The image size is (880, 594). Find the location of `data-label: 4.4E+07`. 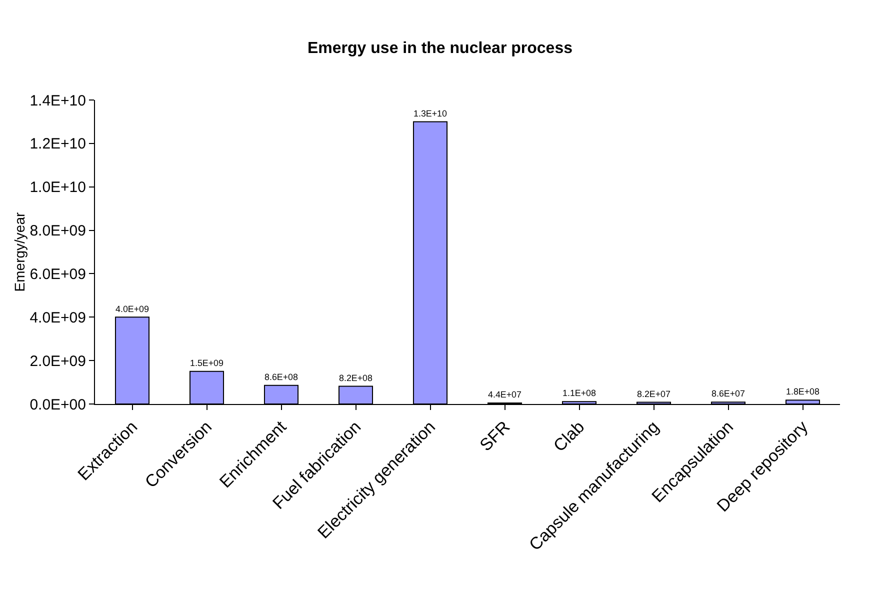

data-label: 4.4E+07 is located at coordinates (505, 395).